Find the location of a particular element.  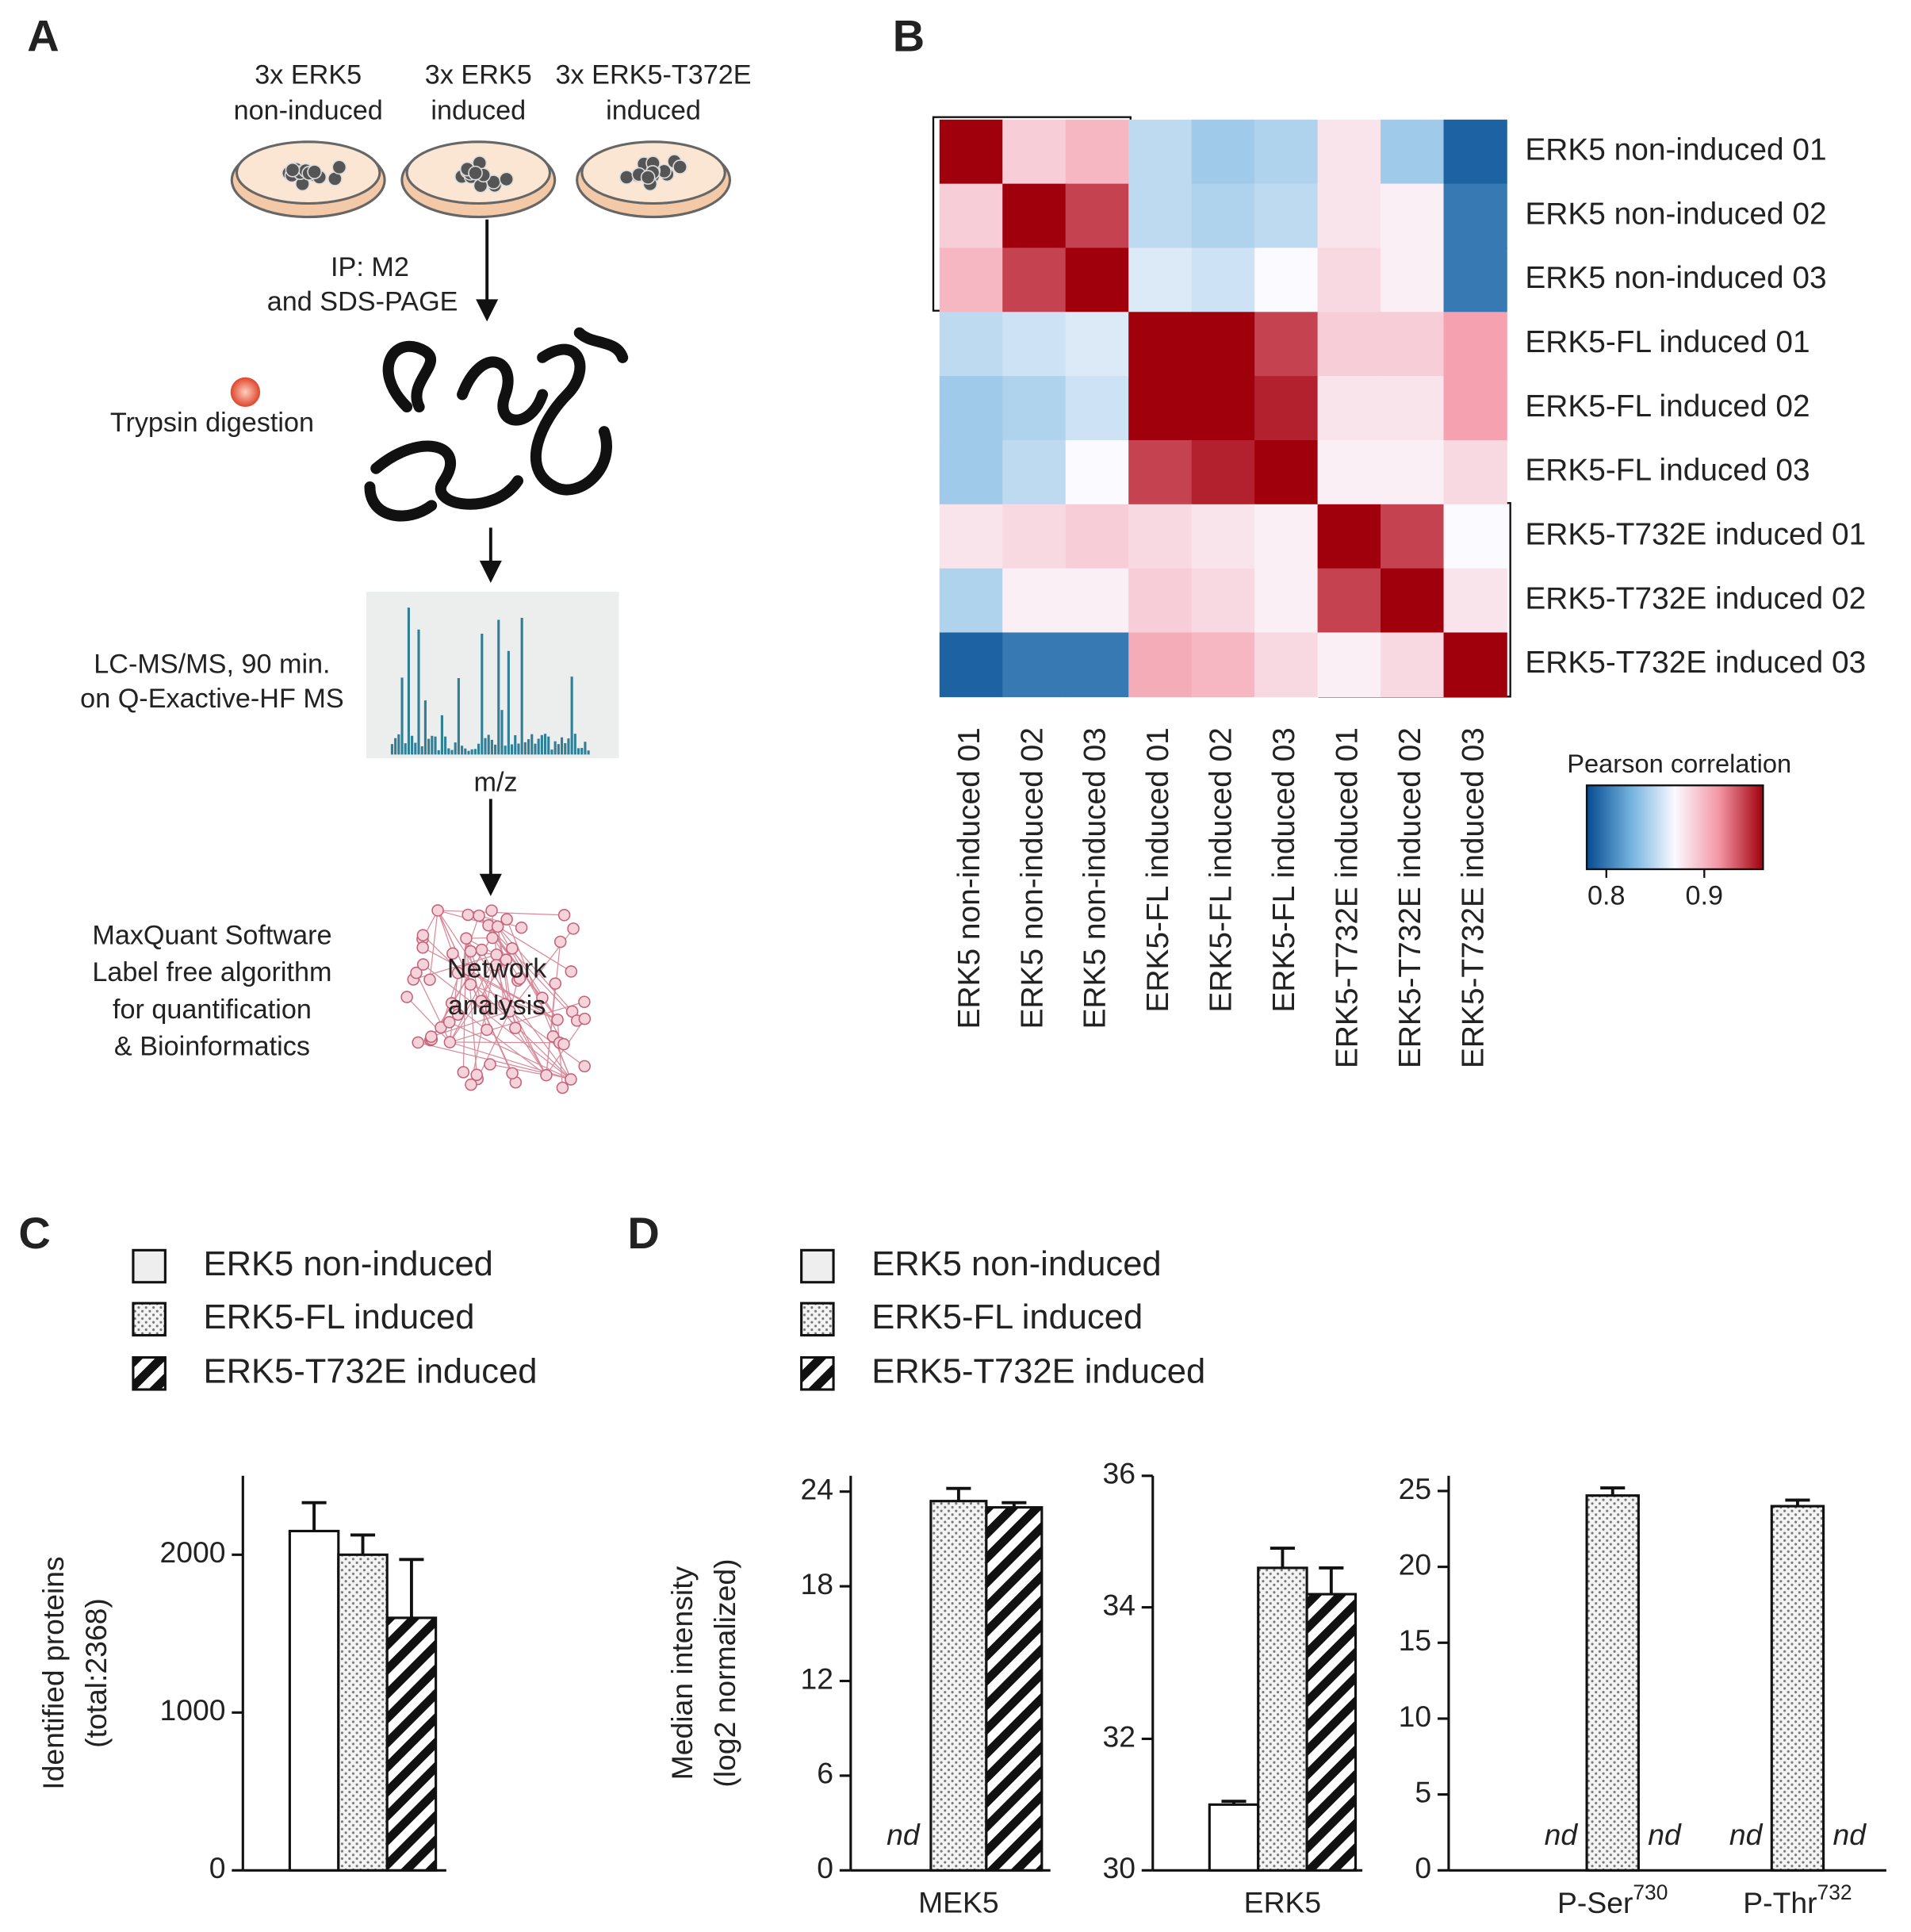

panel-label: B is located at coordinates (909, 36).